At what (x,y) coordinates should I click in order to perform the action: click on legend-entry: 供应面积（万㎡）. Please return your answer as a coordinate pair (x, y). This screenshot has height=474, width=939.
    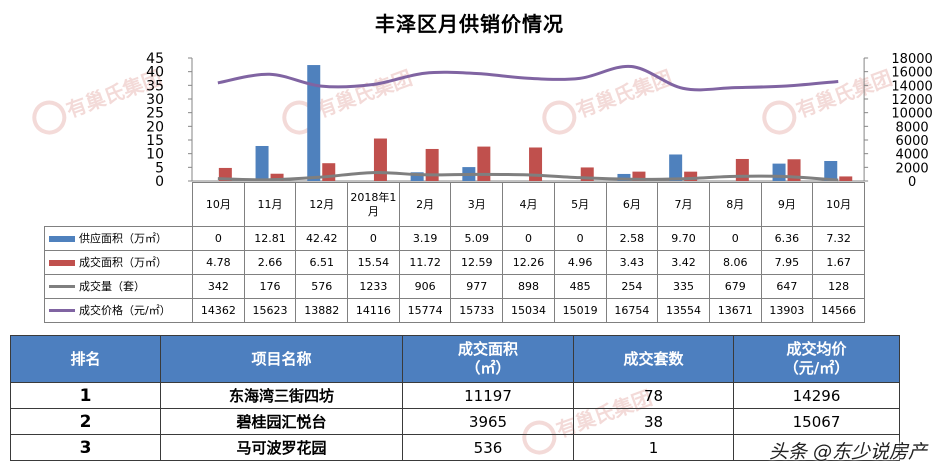
    Looking at the image, I should click on (118, 238).